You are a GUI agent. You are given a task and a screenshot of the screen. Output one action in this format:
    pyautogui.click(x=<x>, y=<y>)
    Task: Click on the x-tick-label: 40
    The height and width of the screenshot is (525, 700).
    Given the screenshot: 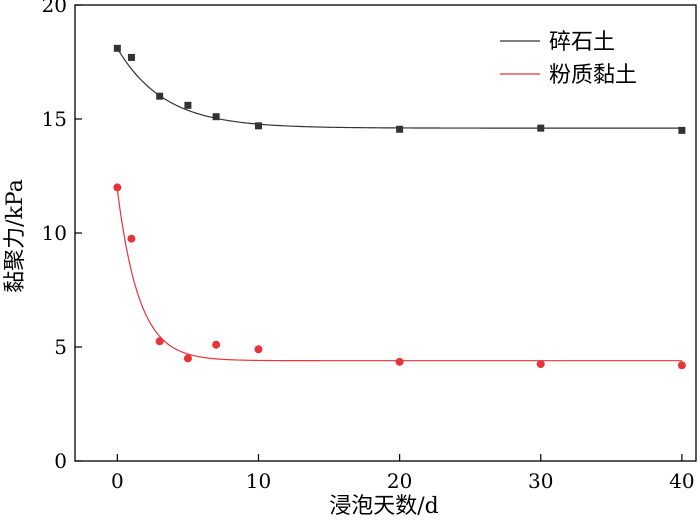 What is the action you would take?
    pyautogui.click(x=681, y=481)
    